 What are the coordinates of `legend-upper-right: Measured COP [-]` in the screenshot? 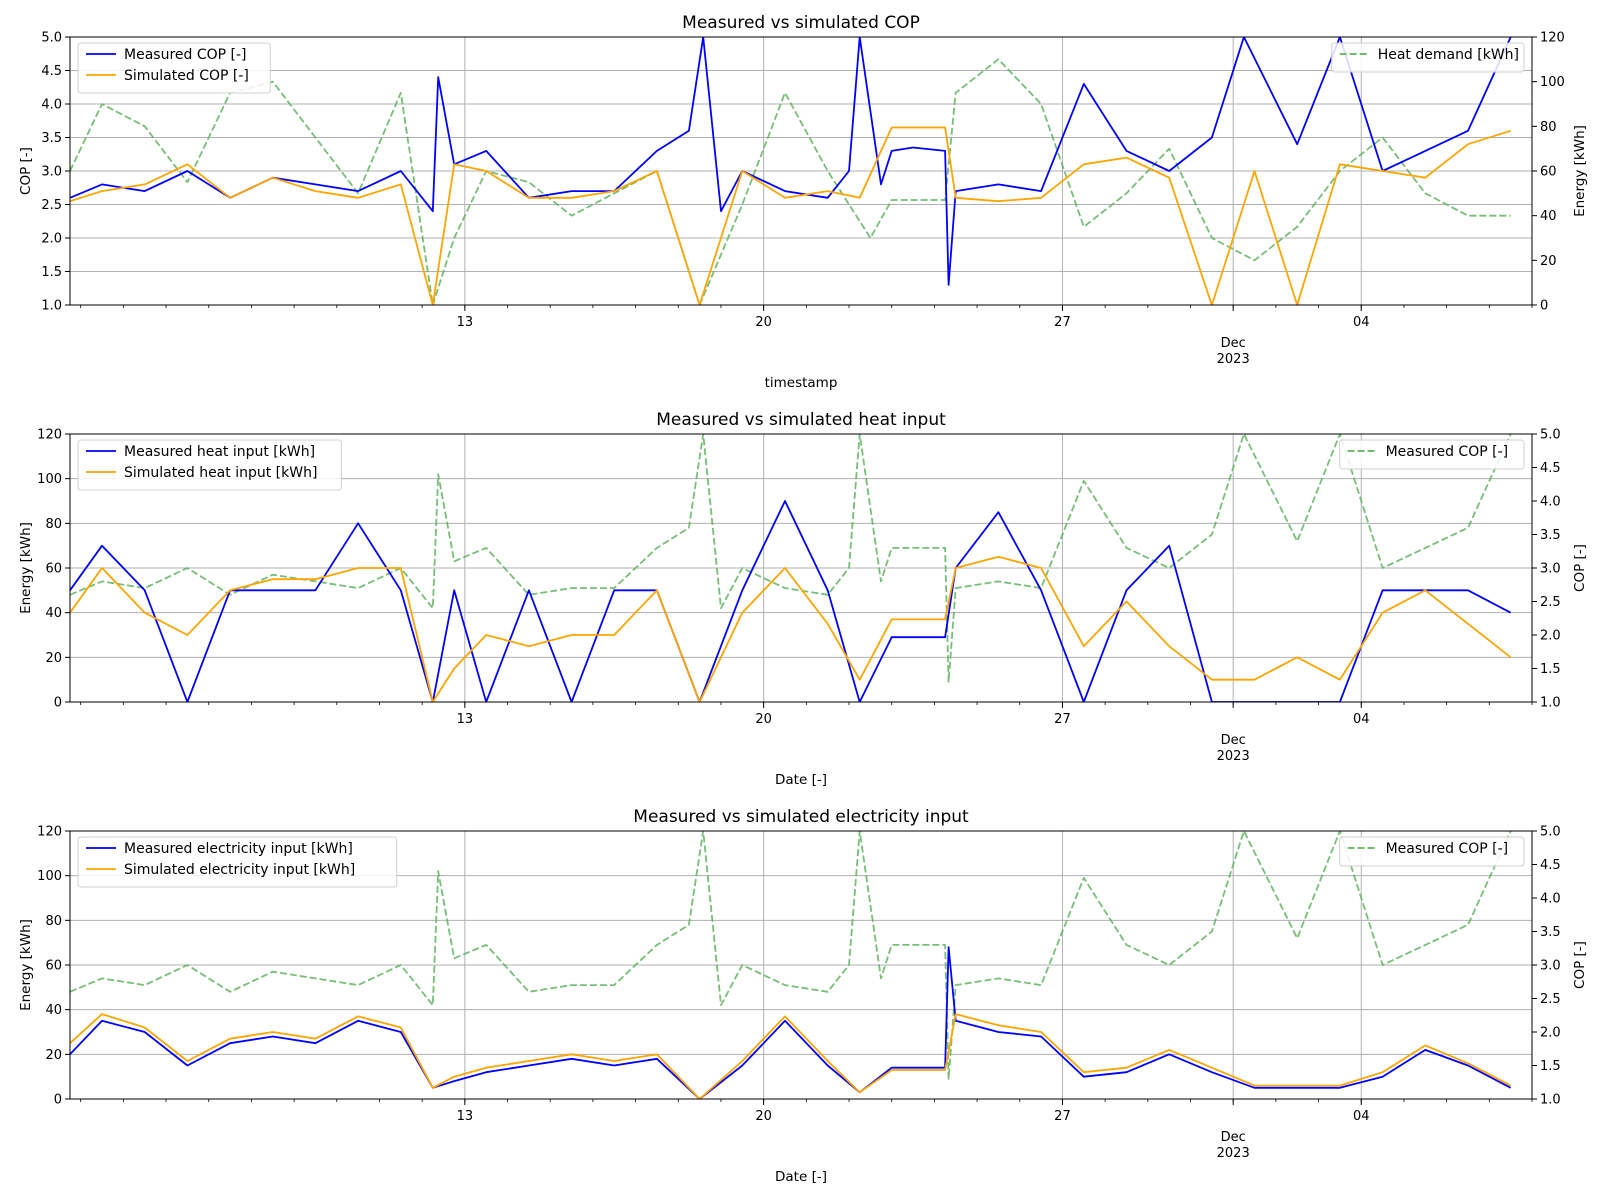 It's located at (1432, 454).